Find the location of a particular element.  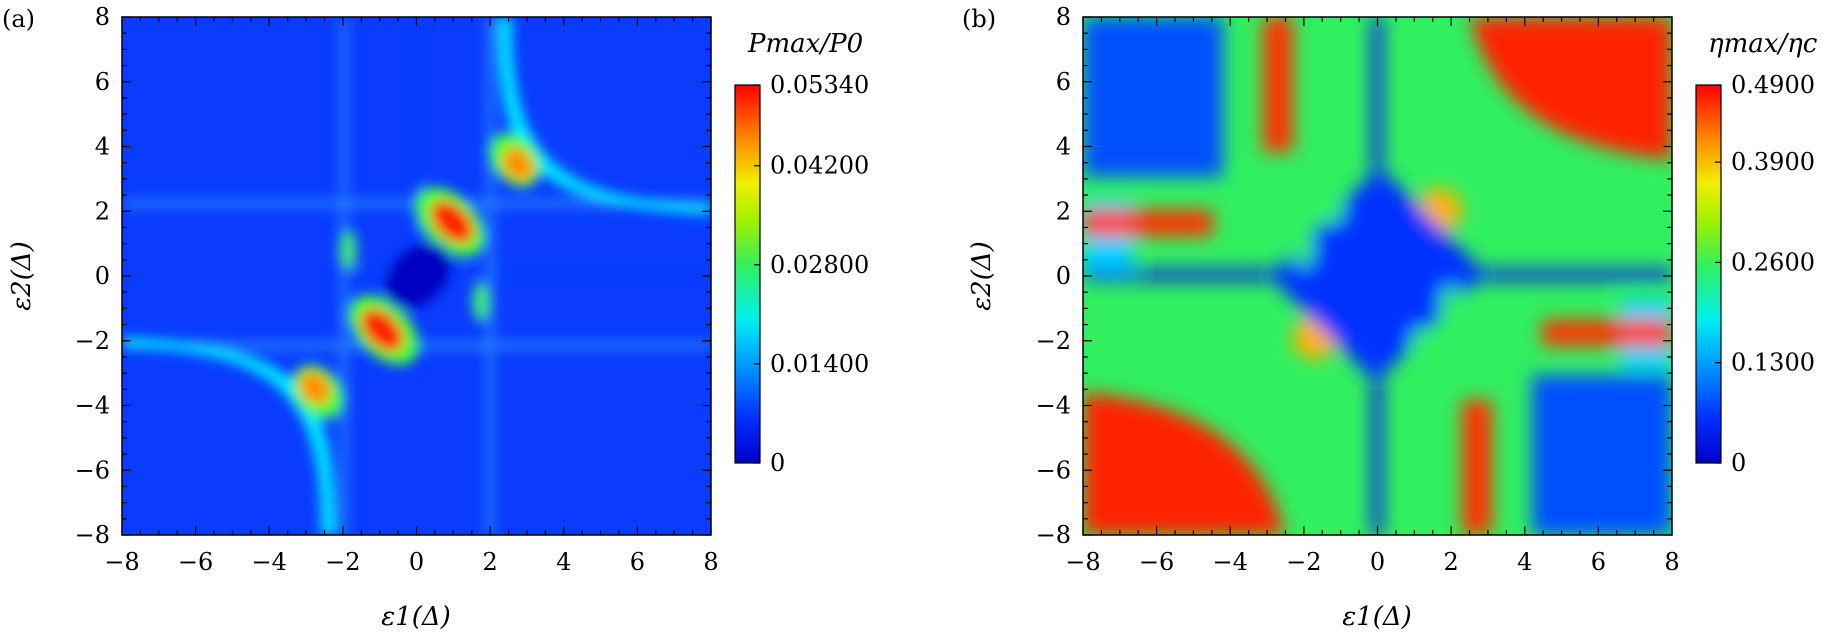

colorbar-tick-label: 0.4900 is located at coordinates (1773, 85).